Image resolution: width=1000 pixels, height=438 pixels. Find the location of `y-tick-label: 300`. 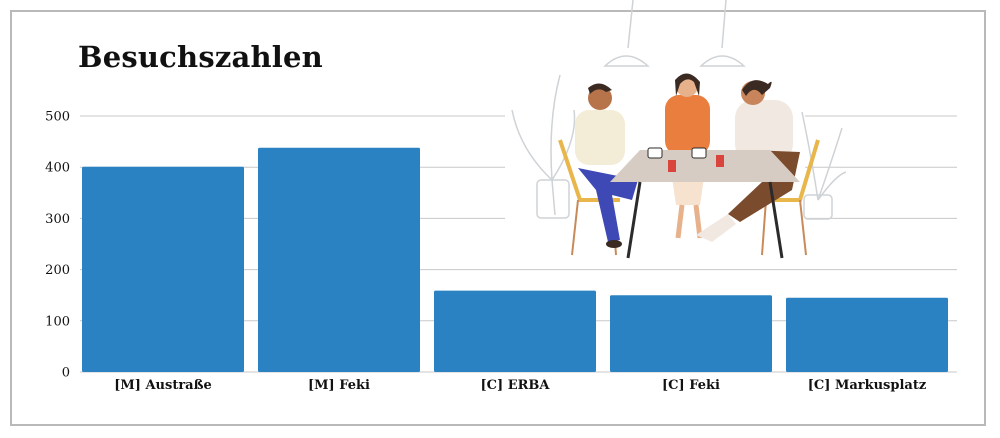

y-tick-label: 300 is located at coordinates (57, 219).